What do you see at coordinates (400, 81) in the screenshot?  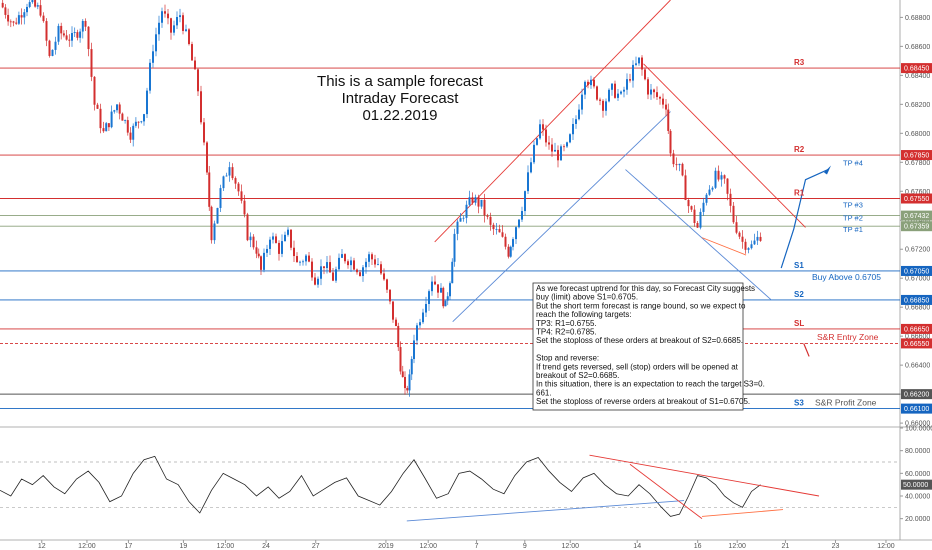 I see `chart-title-line-1: This is a sample forecast` at bounding box center [400, 81].